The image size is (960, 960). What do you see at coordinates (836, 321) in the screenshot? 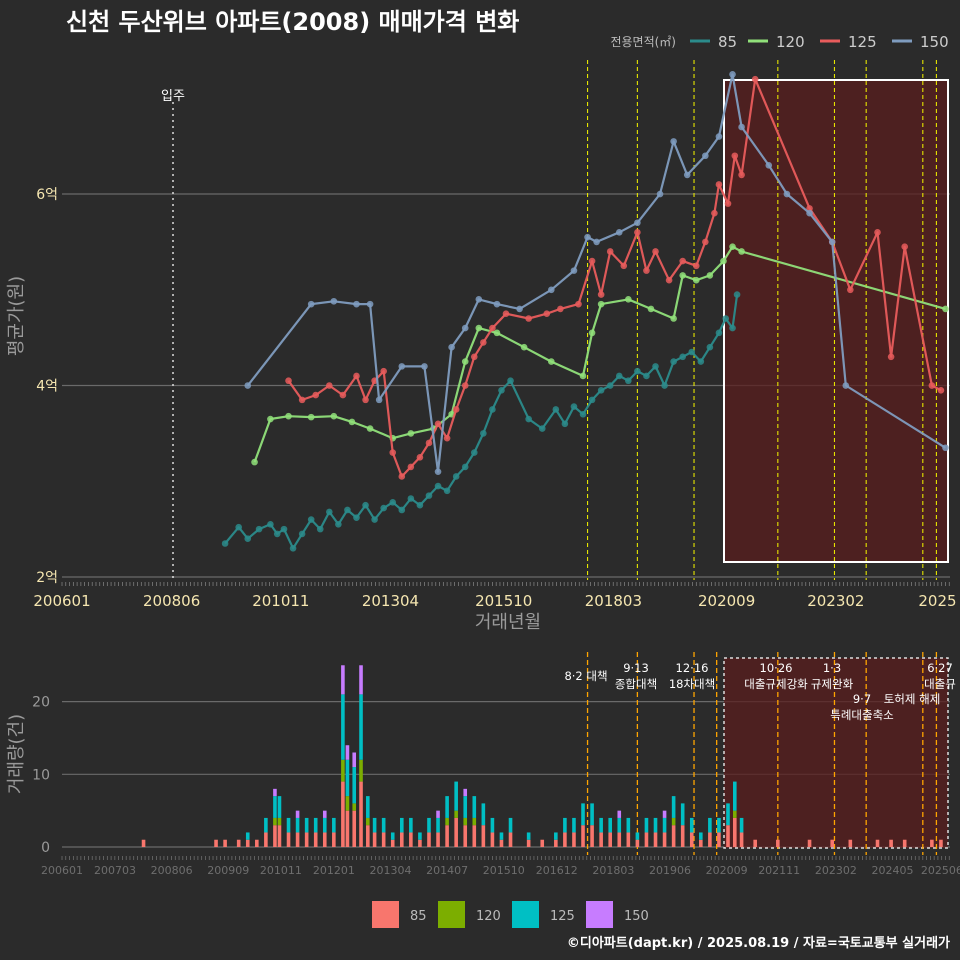
I see `highlight-region` at bounding box center [836, 321].